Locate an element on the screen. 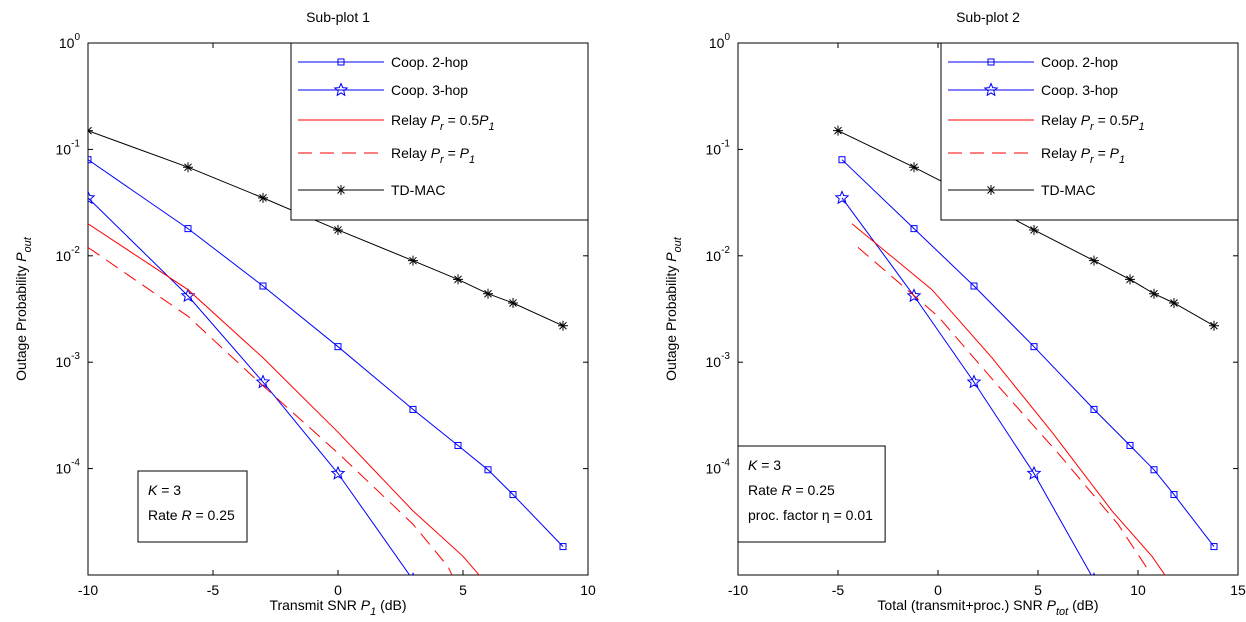 This screenshot has height=622, width=1246. text-part: Coop. 3-hop is located at coordinates (1079, 90).